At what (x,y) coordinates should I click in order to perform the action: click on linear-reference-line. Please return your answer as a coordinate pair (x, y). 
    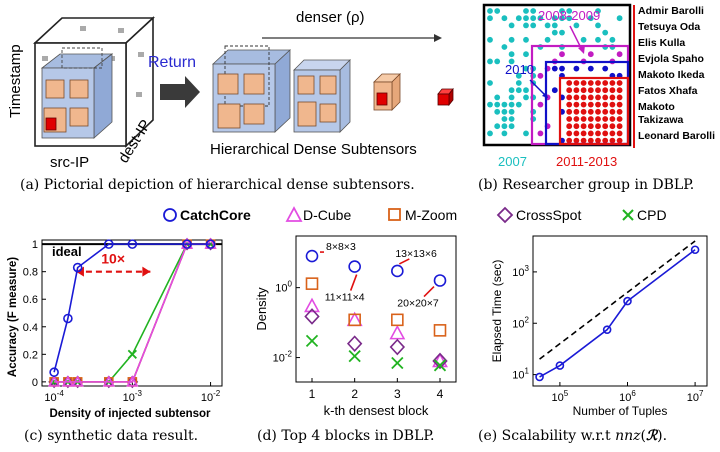
    Looking at the image, I should click on (617, 300).